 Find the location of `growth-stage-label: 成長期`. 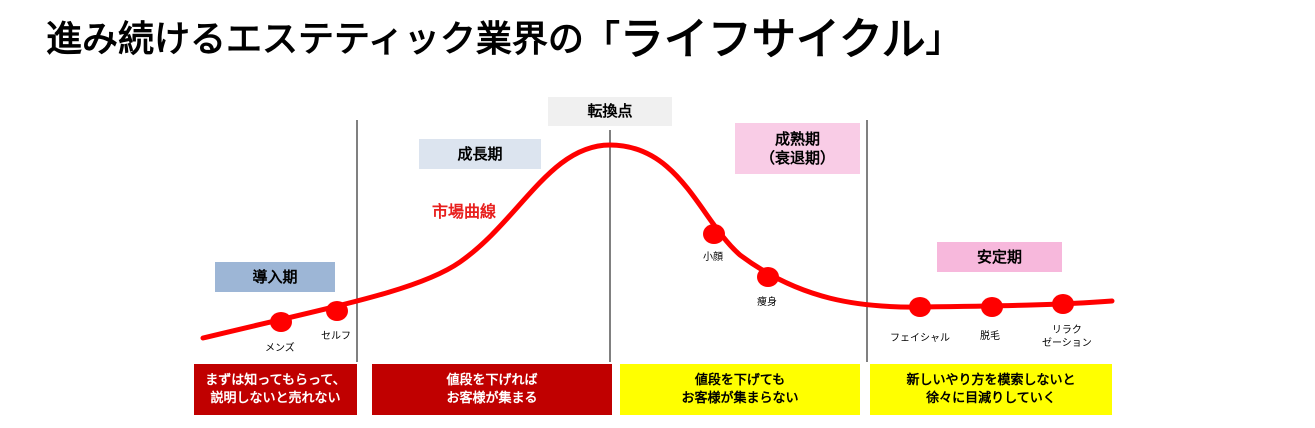

growth-stage-label: 成長期 is located at coordinates (480, 154).